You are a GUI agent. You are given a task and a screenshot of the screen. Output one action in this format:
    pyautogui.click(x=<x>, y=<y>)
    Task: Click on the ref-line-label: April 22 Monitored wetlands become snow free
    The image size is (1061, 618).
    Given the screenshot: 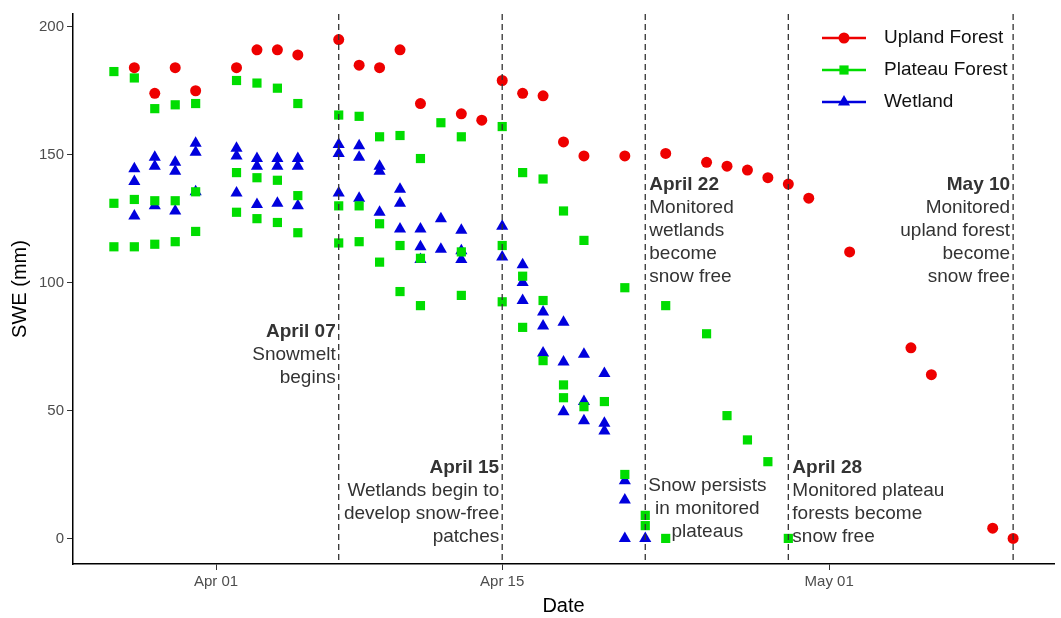 What is the action you would take?
    pyautogui.click(x=691, y=229)
    